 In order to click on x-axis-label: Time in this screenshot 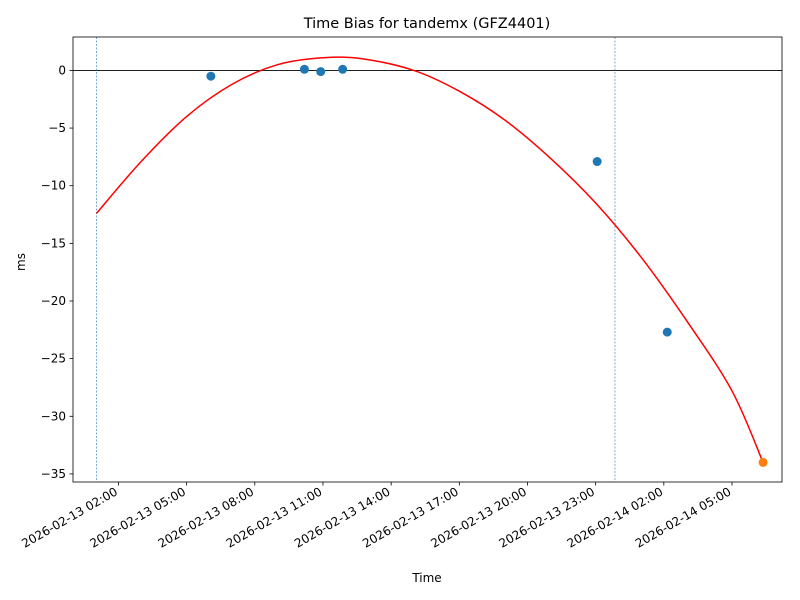, I will do `click(426, 578)`.